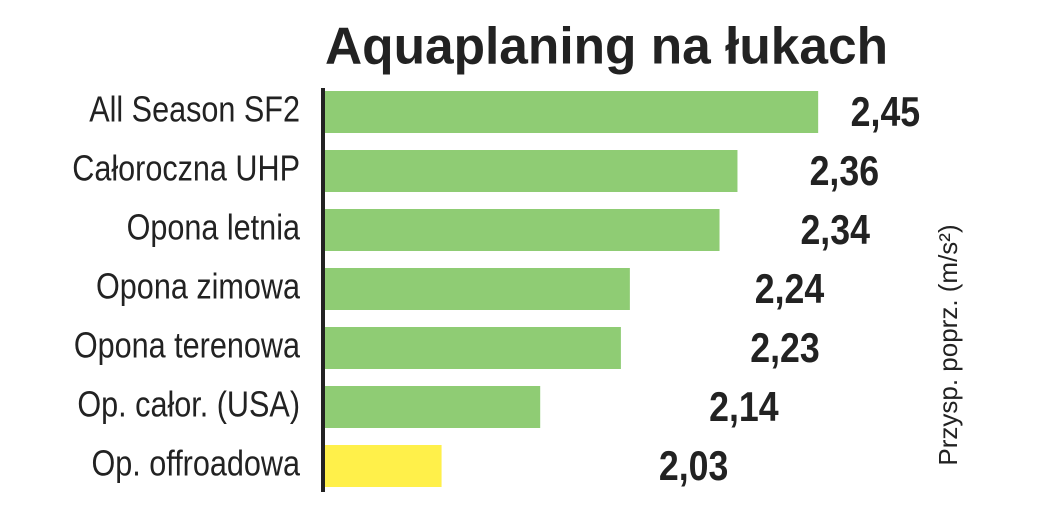 The width and height of the screenshot is (1060, 530). I want to click on category-label-group: Opona terenowa, so click(187, 346).